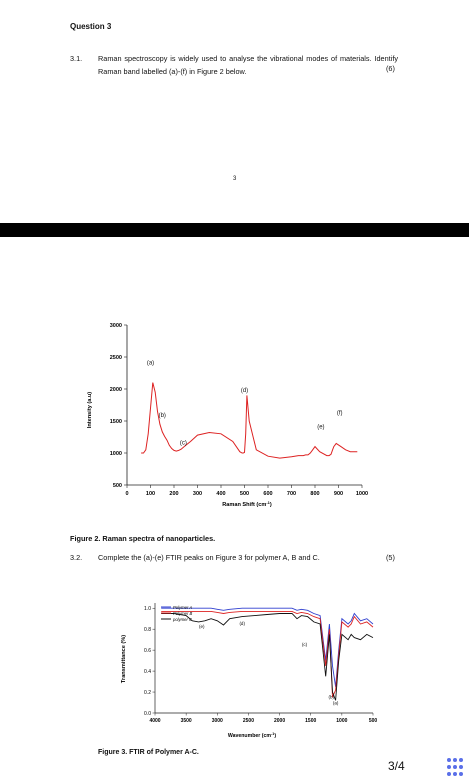  Describe the element at coordinates (390, 68) in the screenshot. I see `question-marks: (6)` at that location.